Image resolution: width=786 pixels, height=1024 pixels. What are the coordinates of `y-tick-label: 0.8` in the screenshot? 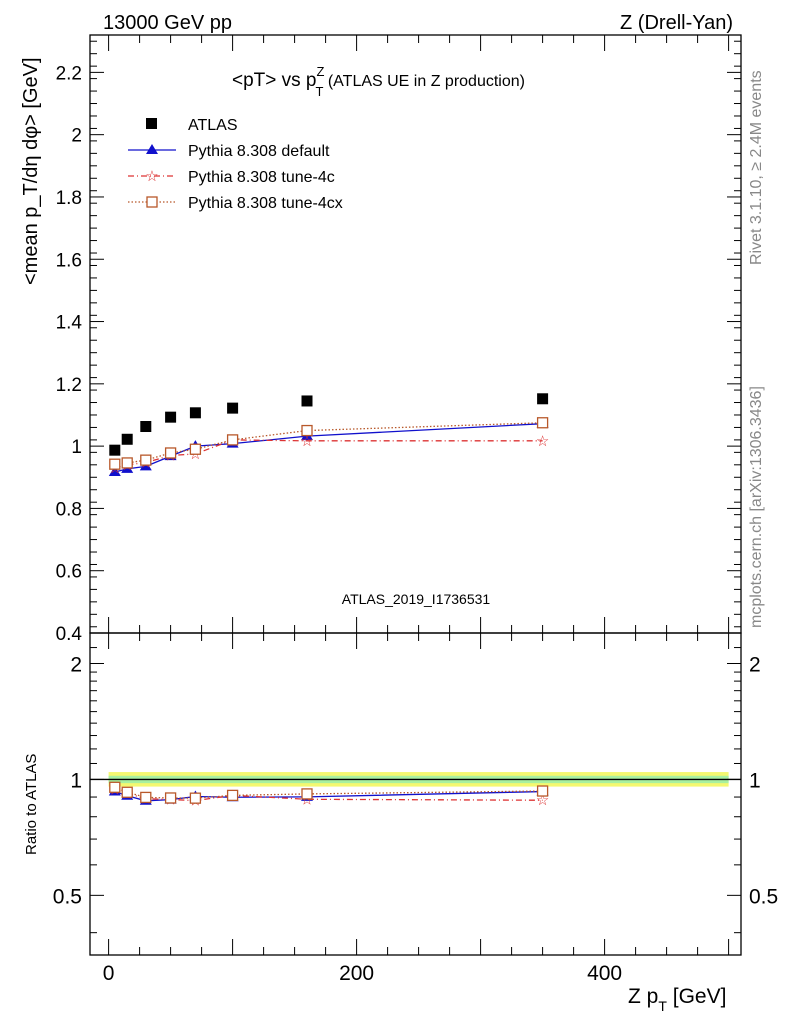 It's located at (69, 509).